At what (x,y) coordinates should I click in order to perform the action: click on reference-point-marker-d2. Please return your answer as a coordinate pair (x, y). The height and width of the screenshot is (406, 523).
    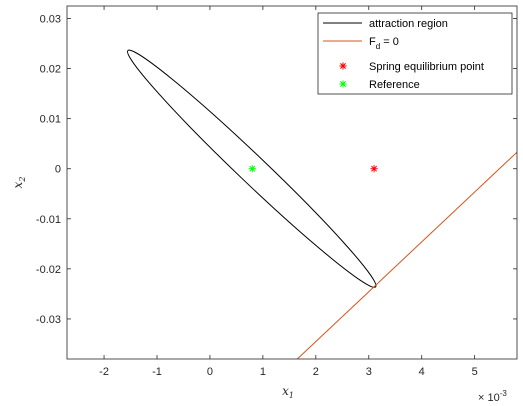
    Looking at the image, I should click on (252, 168).